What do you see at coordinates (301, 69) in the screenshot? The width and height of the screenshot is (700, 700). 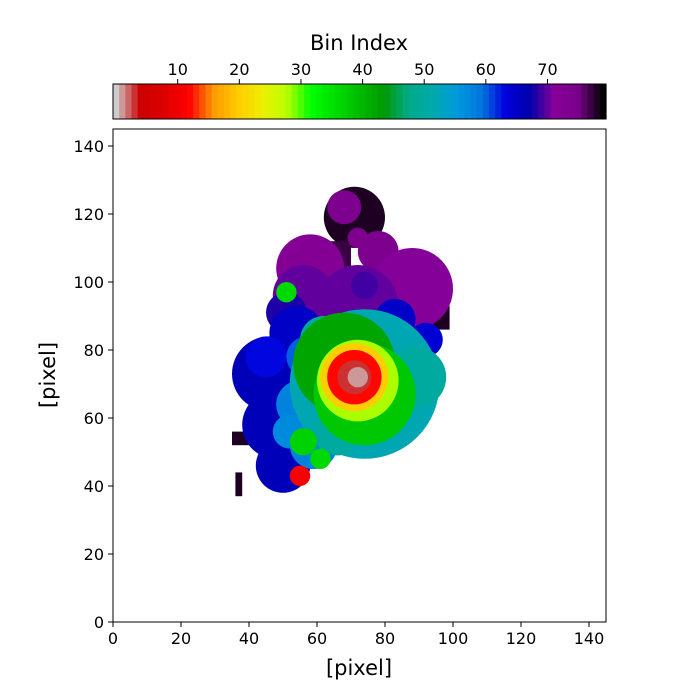 I see `colorbar-tick-label: 30` at bounding box center [301, 69].